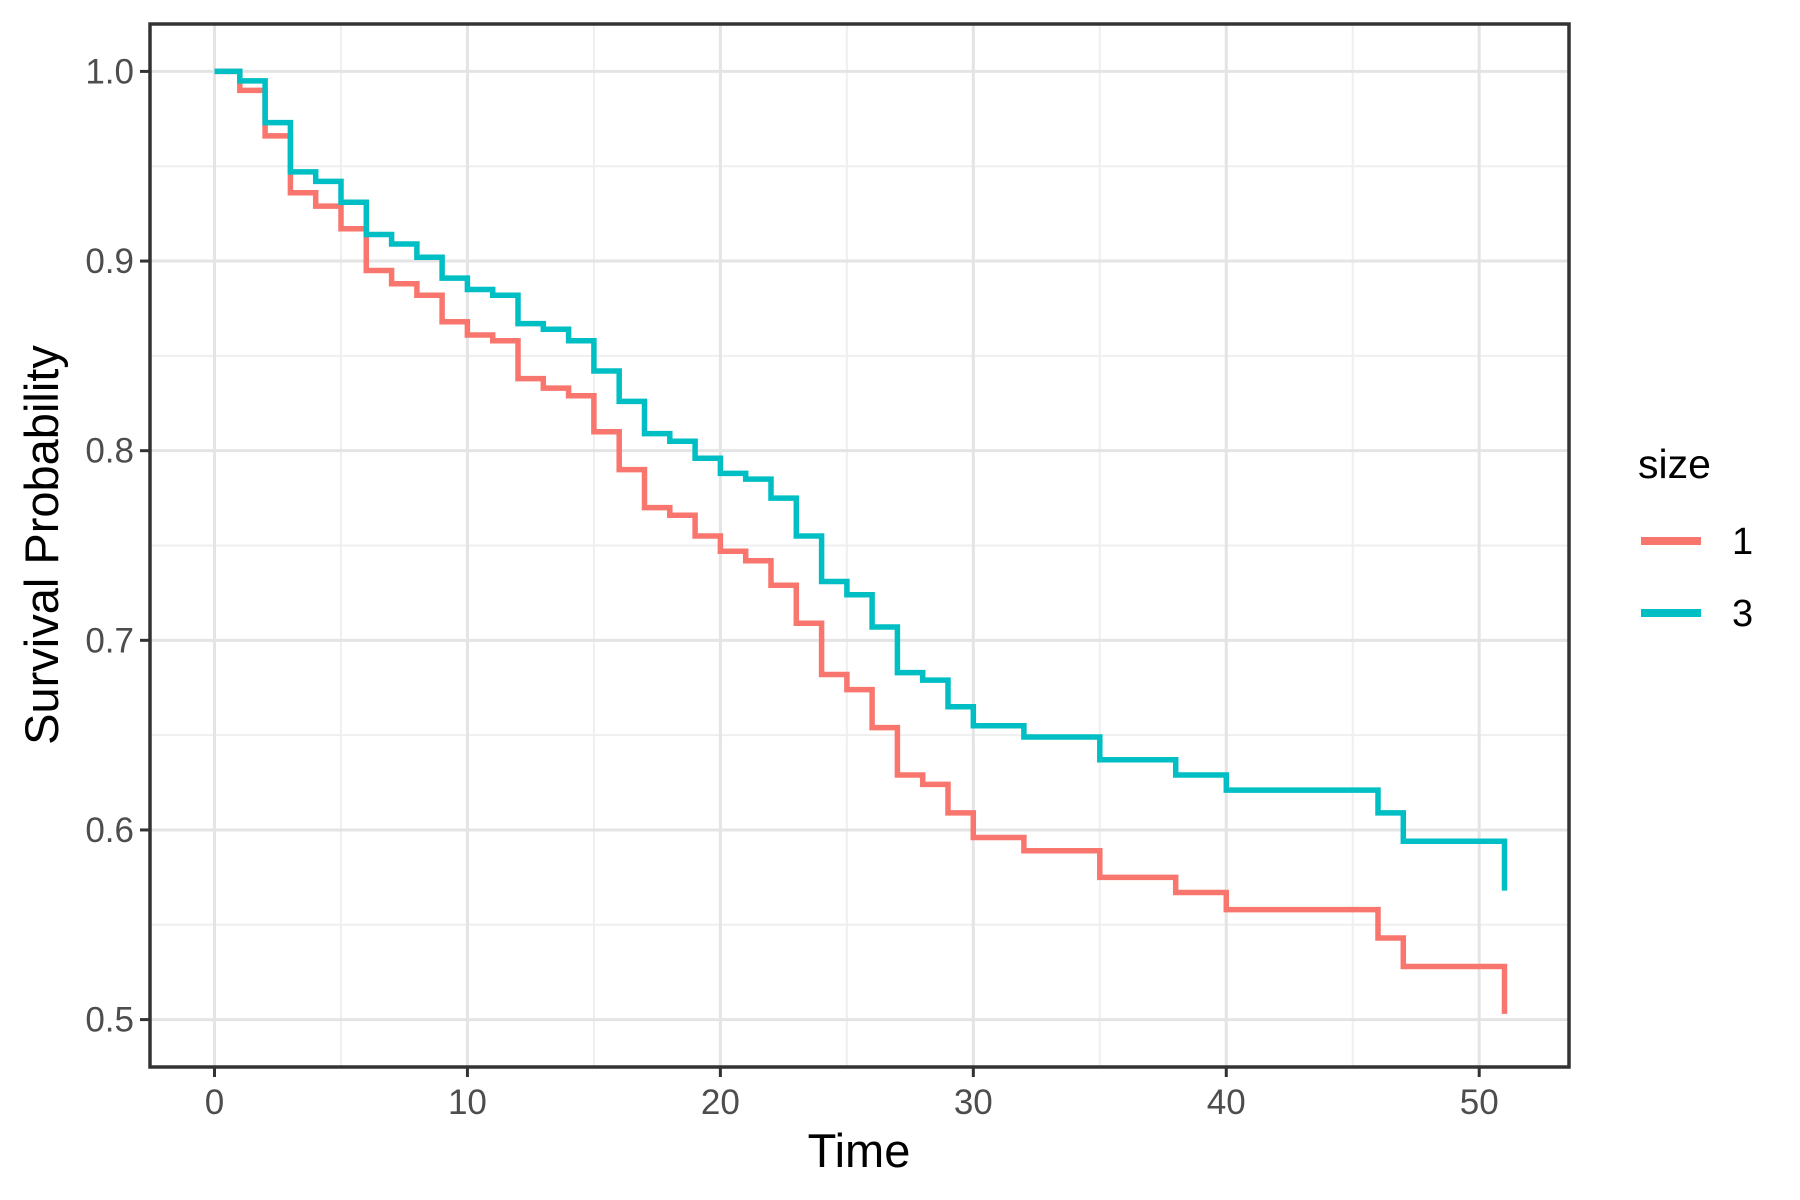  Describe the element at coordinates (109, 261) in the screenshot. I see `y-tick-label: 0.9` at that location.